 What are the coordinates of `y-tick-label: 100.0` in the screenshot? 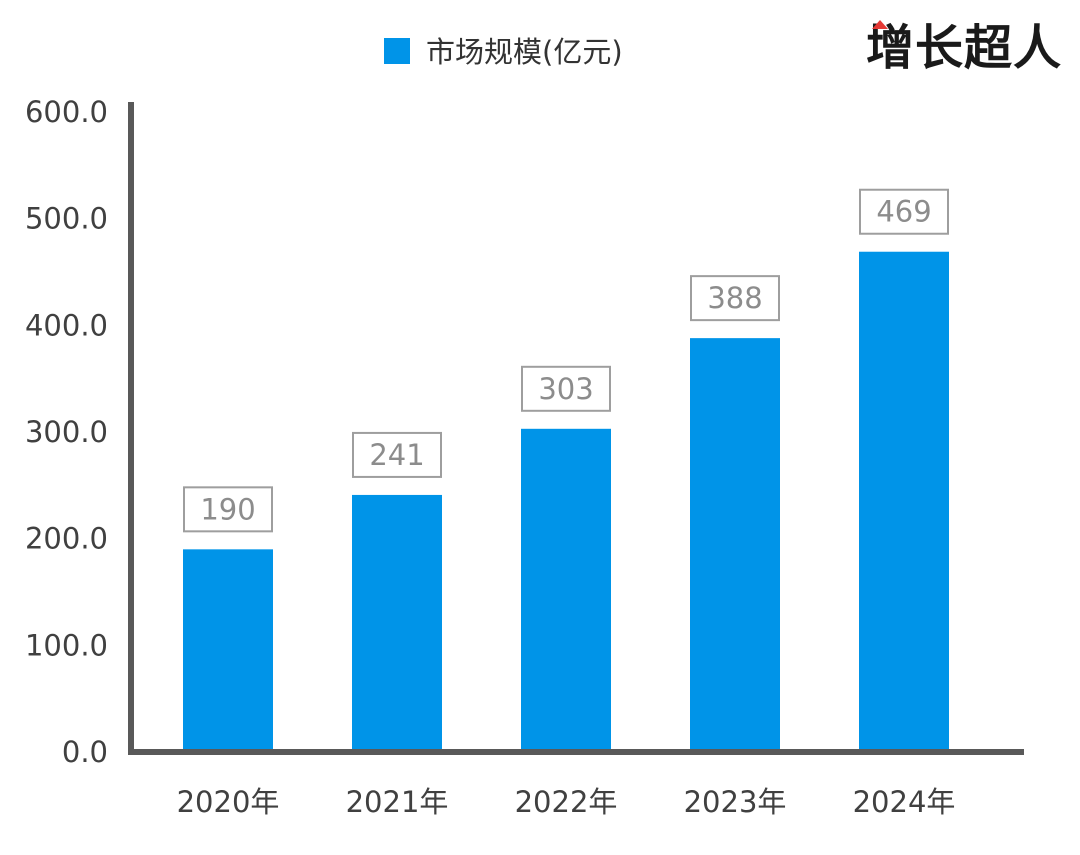 It's located at (66, 645).